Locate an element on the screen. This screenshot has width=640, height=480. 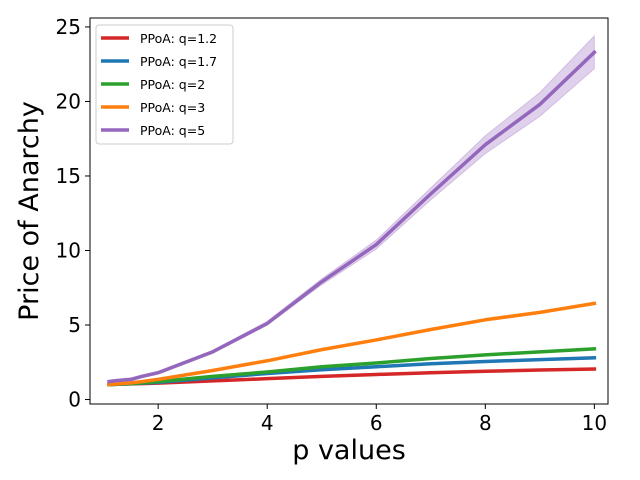
y-tick-label: 15 is located at coordinates (68, 176).